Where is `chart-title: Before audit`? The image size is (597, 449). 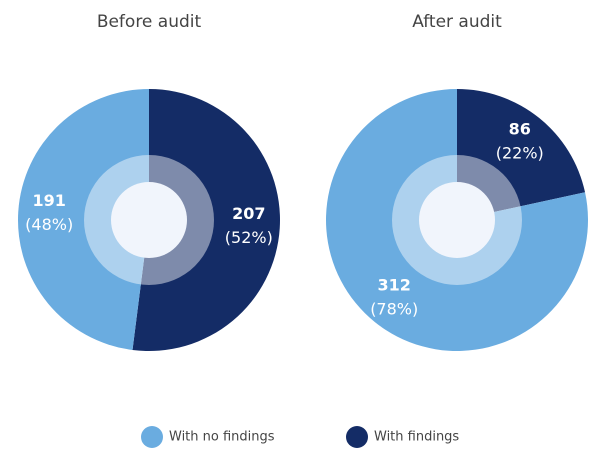
chart-title: Before audit is located at coordinates (149, 22).